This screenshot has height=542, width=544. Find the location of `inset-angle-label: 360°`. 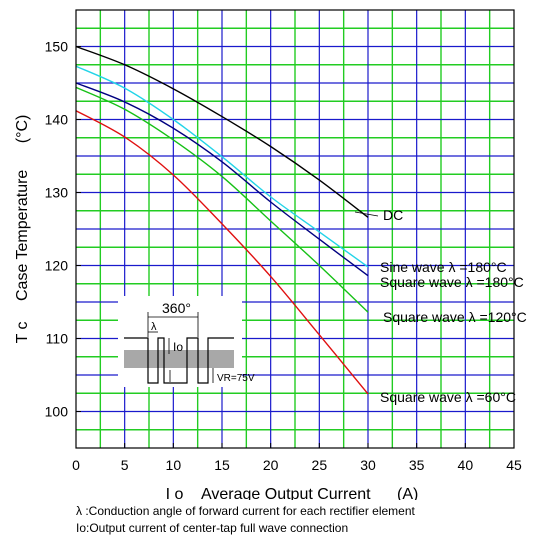

inset-angle-label: 360° is located at coordinates (176, 308).